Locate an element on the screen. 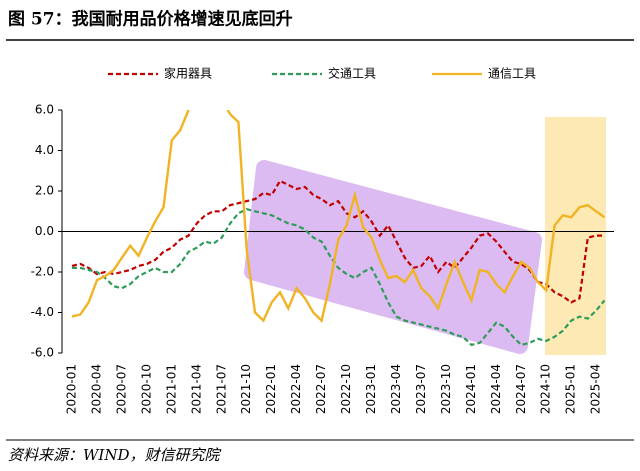  x-tick-label: 2022-04 is located at coordinates (296, 389).